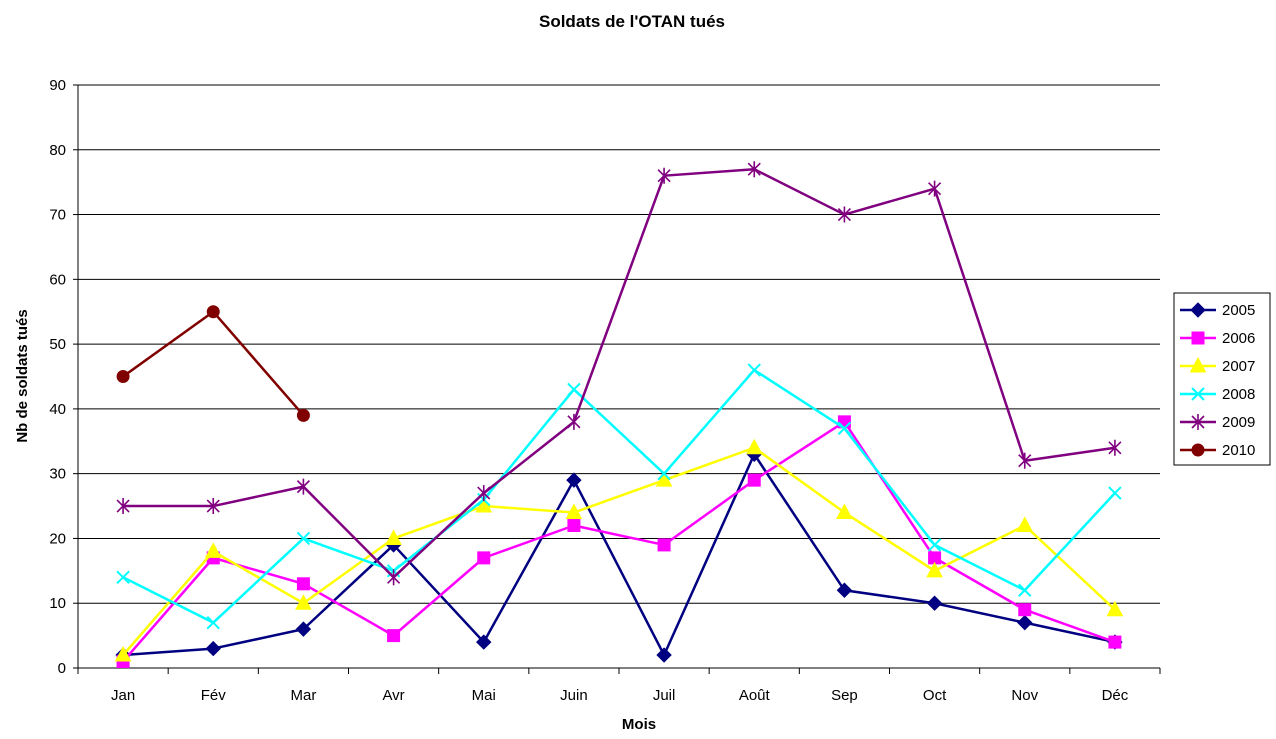  Describe the element at coordinates (1217, 365) in the screenshot. I see `legend-item: 2007` at that location.